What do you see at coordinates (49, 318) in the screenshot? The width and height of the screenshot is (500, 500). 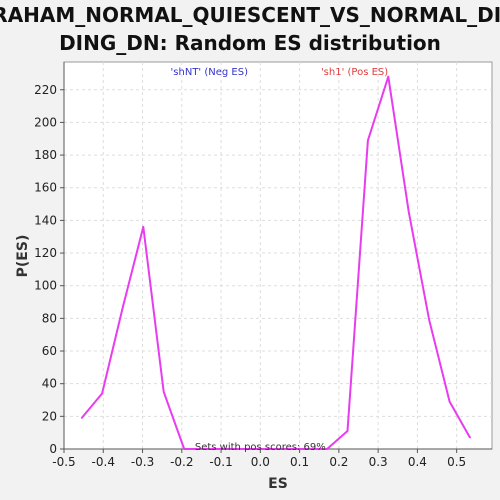 I see `y-tick-label: 80` at bounding box center [49, 318].